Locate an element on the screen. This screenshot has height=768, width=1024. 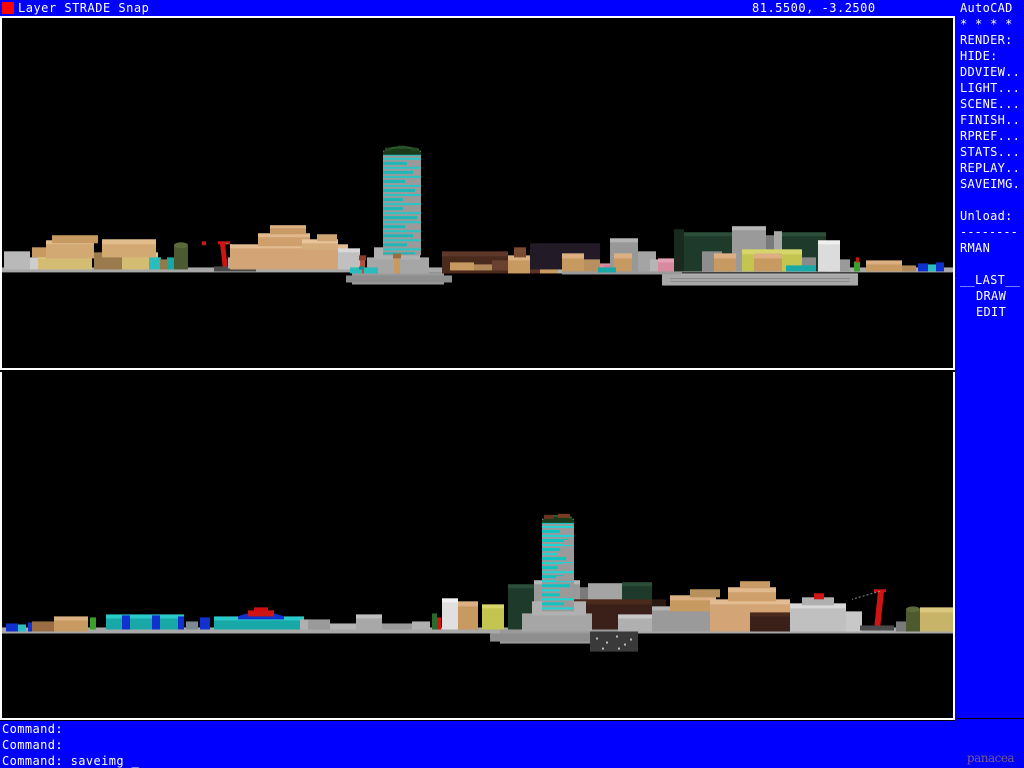
sidebar-item-asterisks: * * * * is located at coordinates (986, 24).